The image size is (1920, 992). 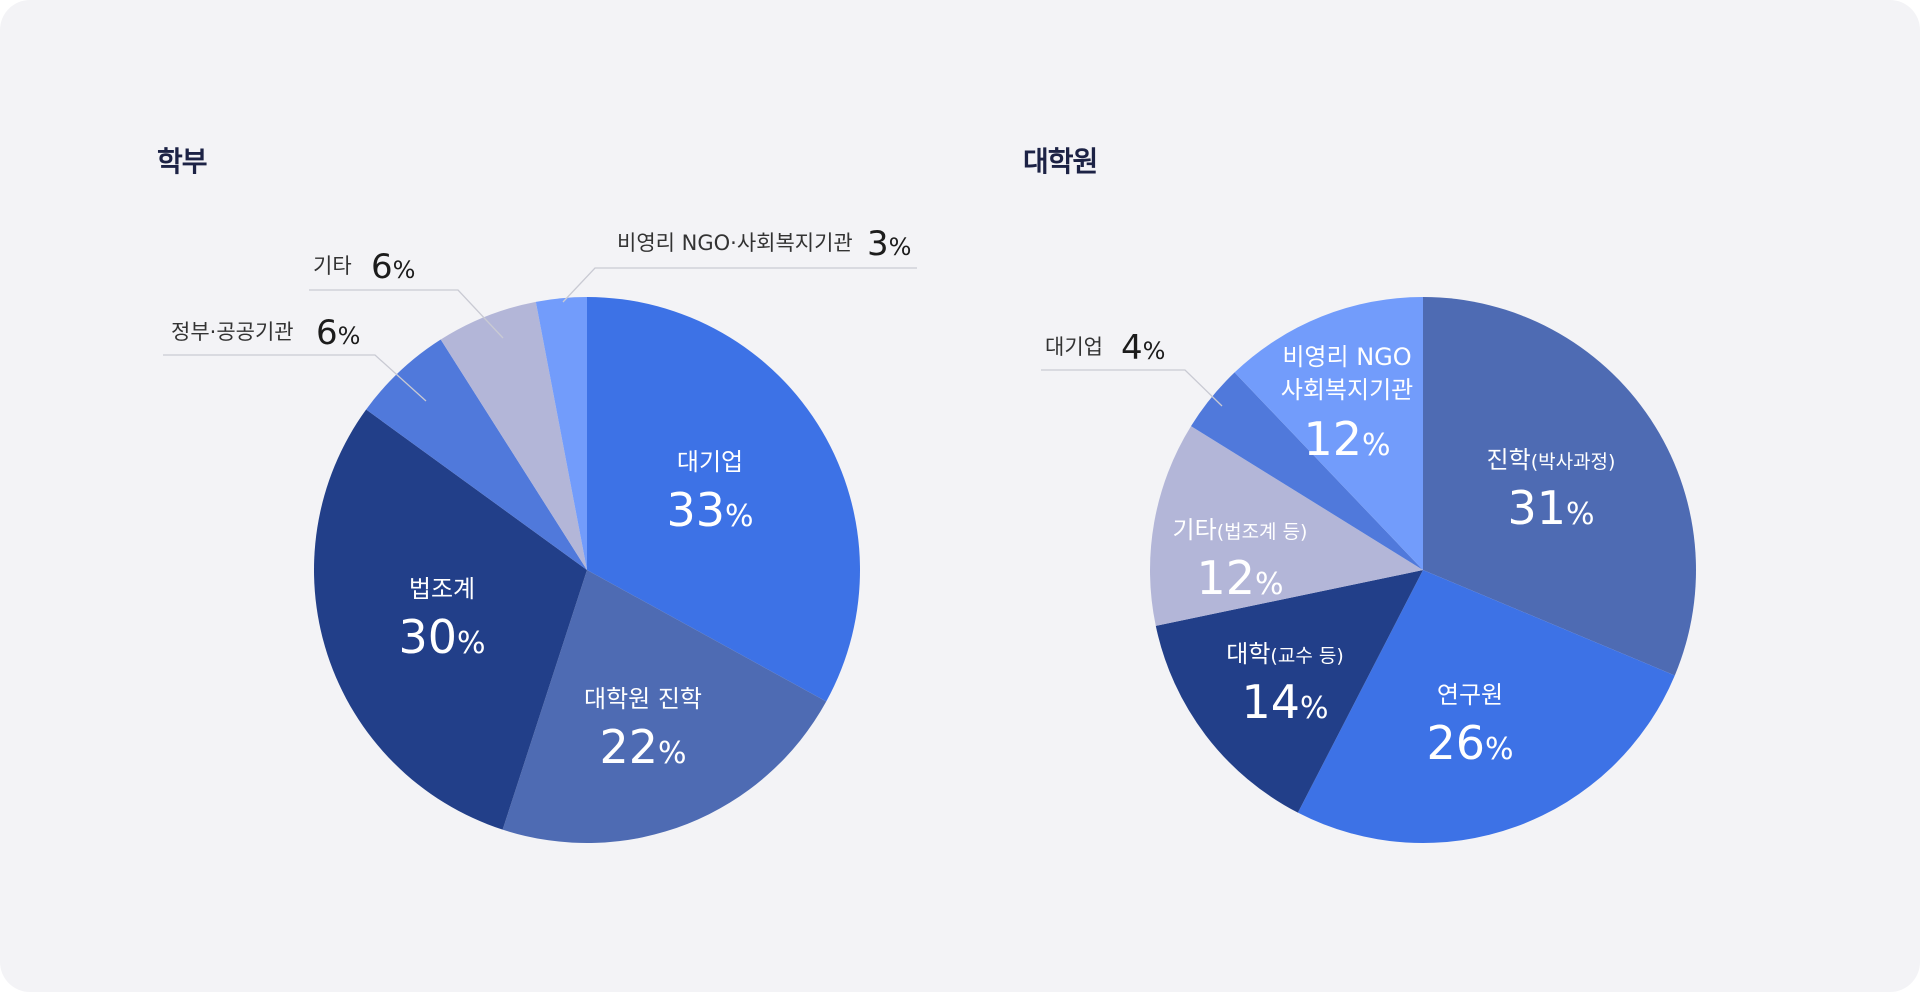 I want to click on callout-label: 비영리 NGO·사회복지기관, so click(x=735, y=243).